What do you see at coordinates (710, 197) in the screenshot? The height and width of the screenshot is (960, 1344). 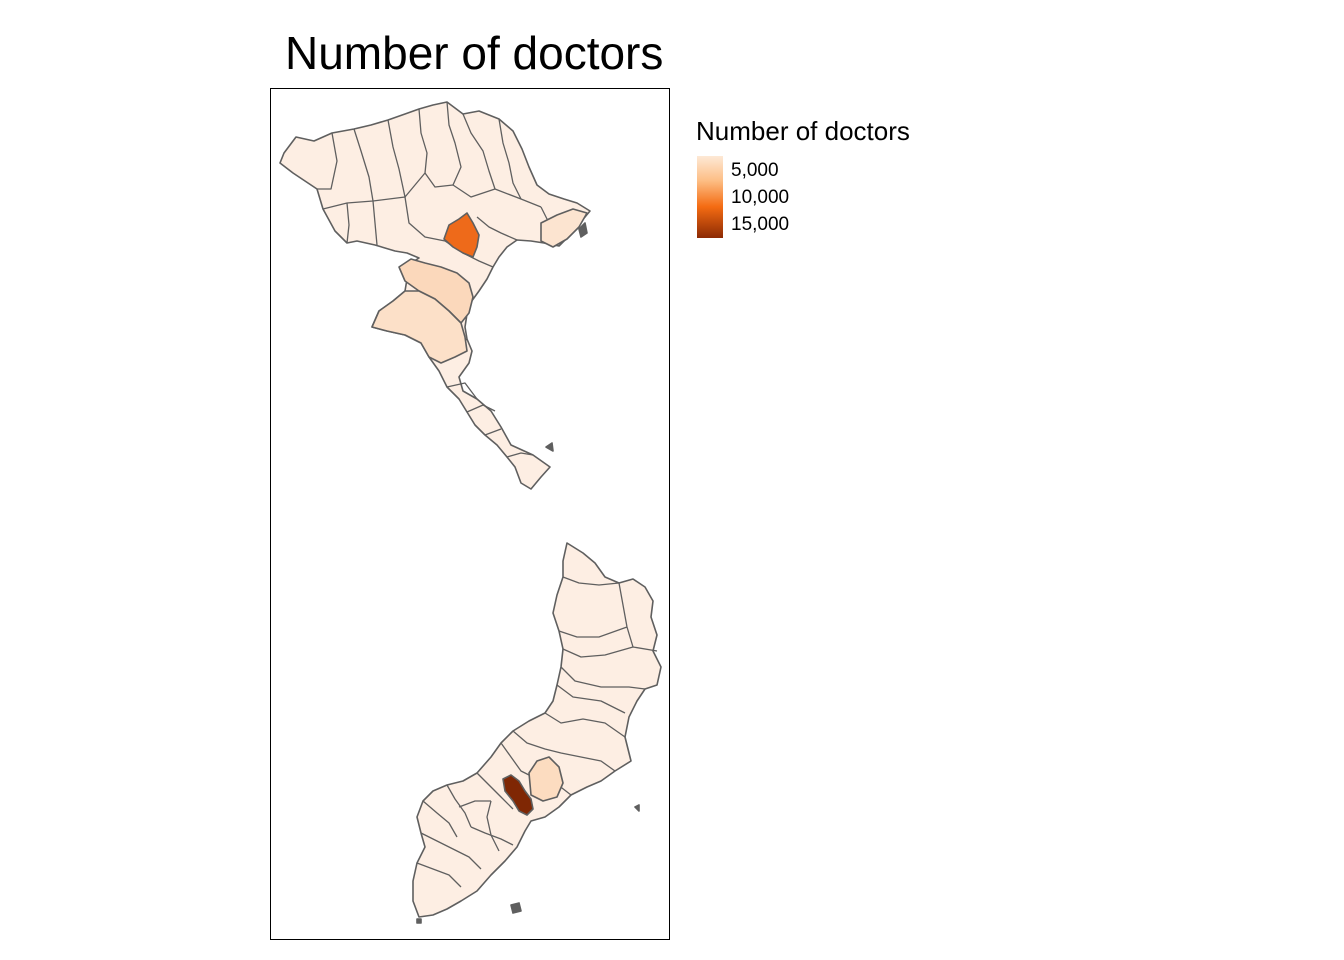 I see `legend-color-bar` at bounding box center [710, 197].